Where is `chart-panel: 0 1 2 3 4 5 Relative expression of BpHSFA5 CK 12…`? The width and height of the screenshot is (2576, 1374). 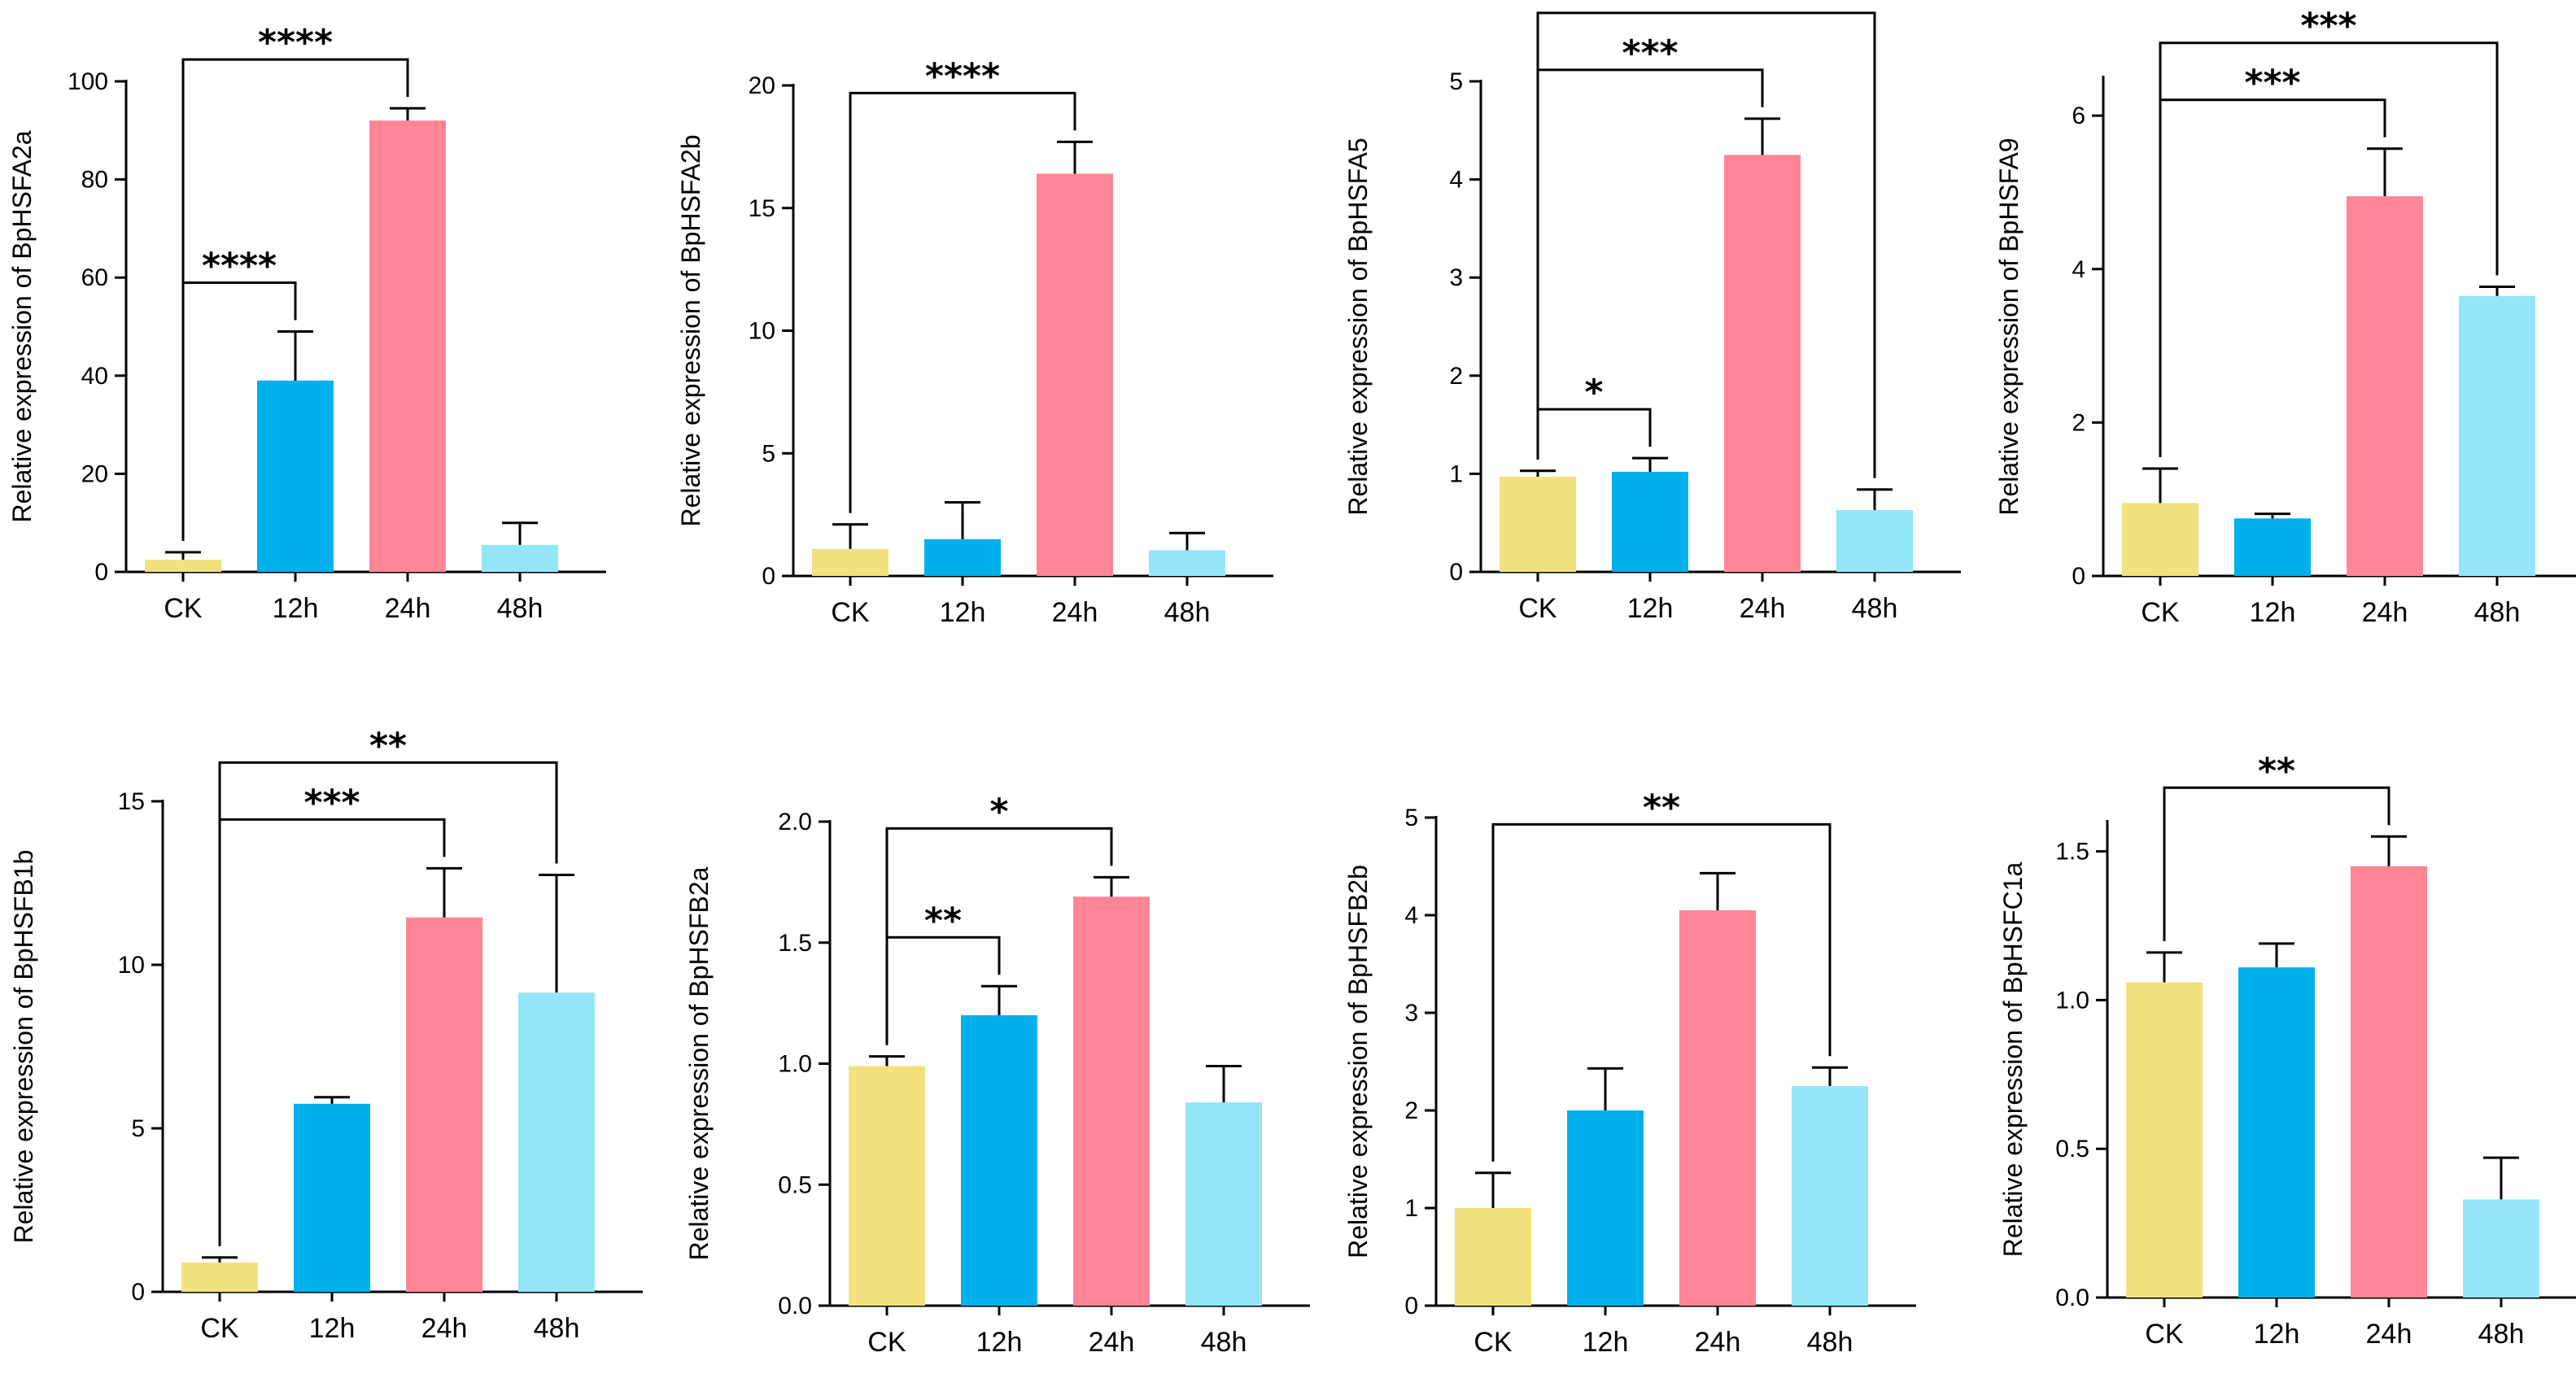 chart-panel: 0 1 2 3 4 5 Relative expression of BpHSFA5 CK 12… is located at coordinates (1652, 312).